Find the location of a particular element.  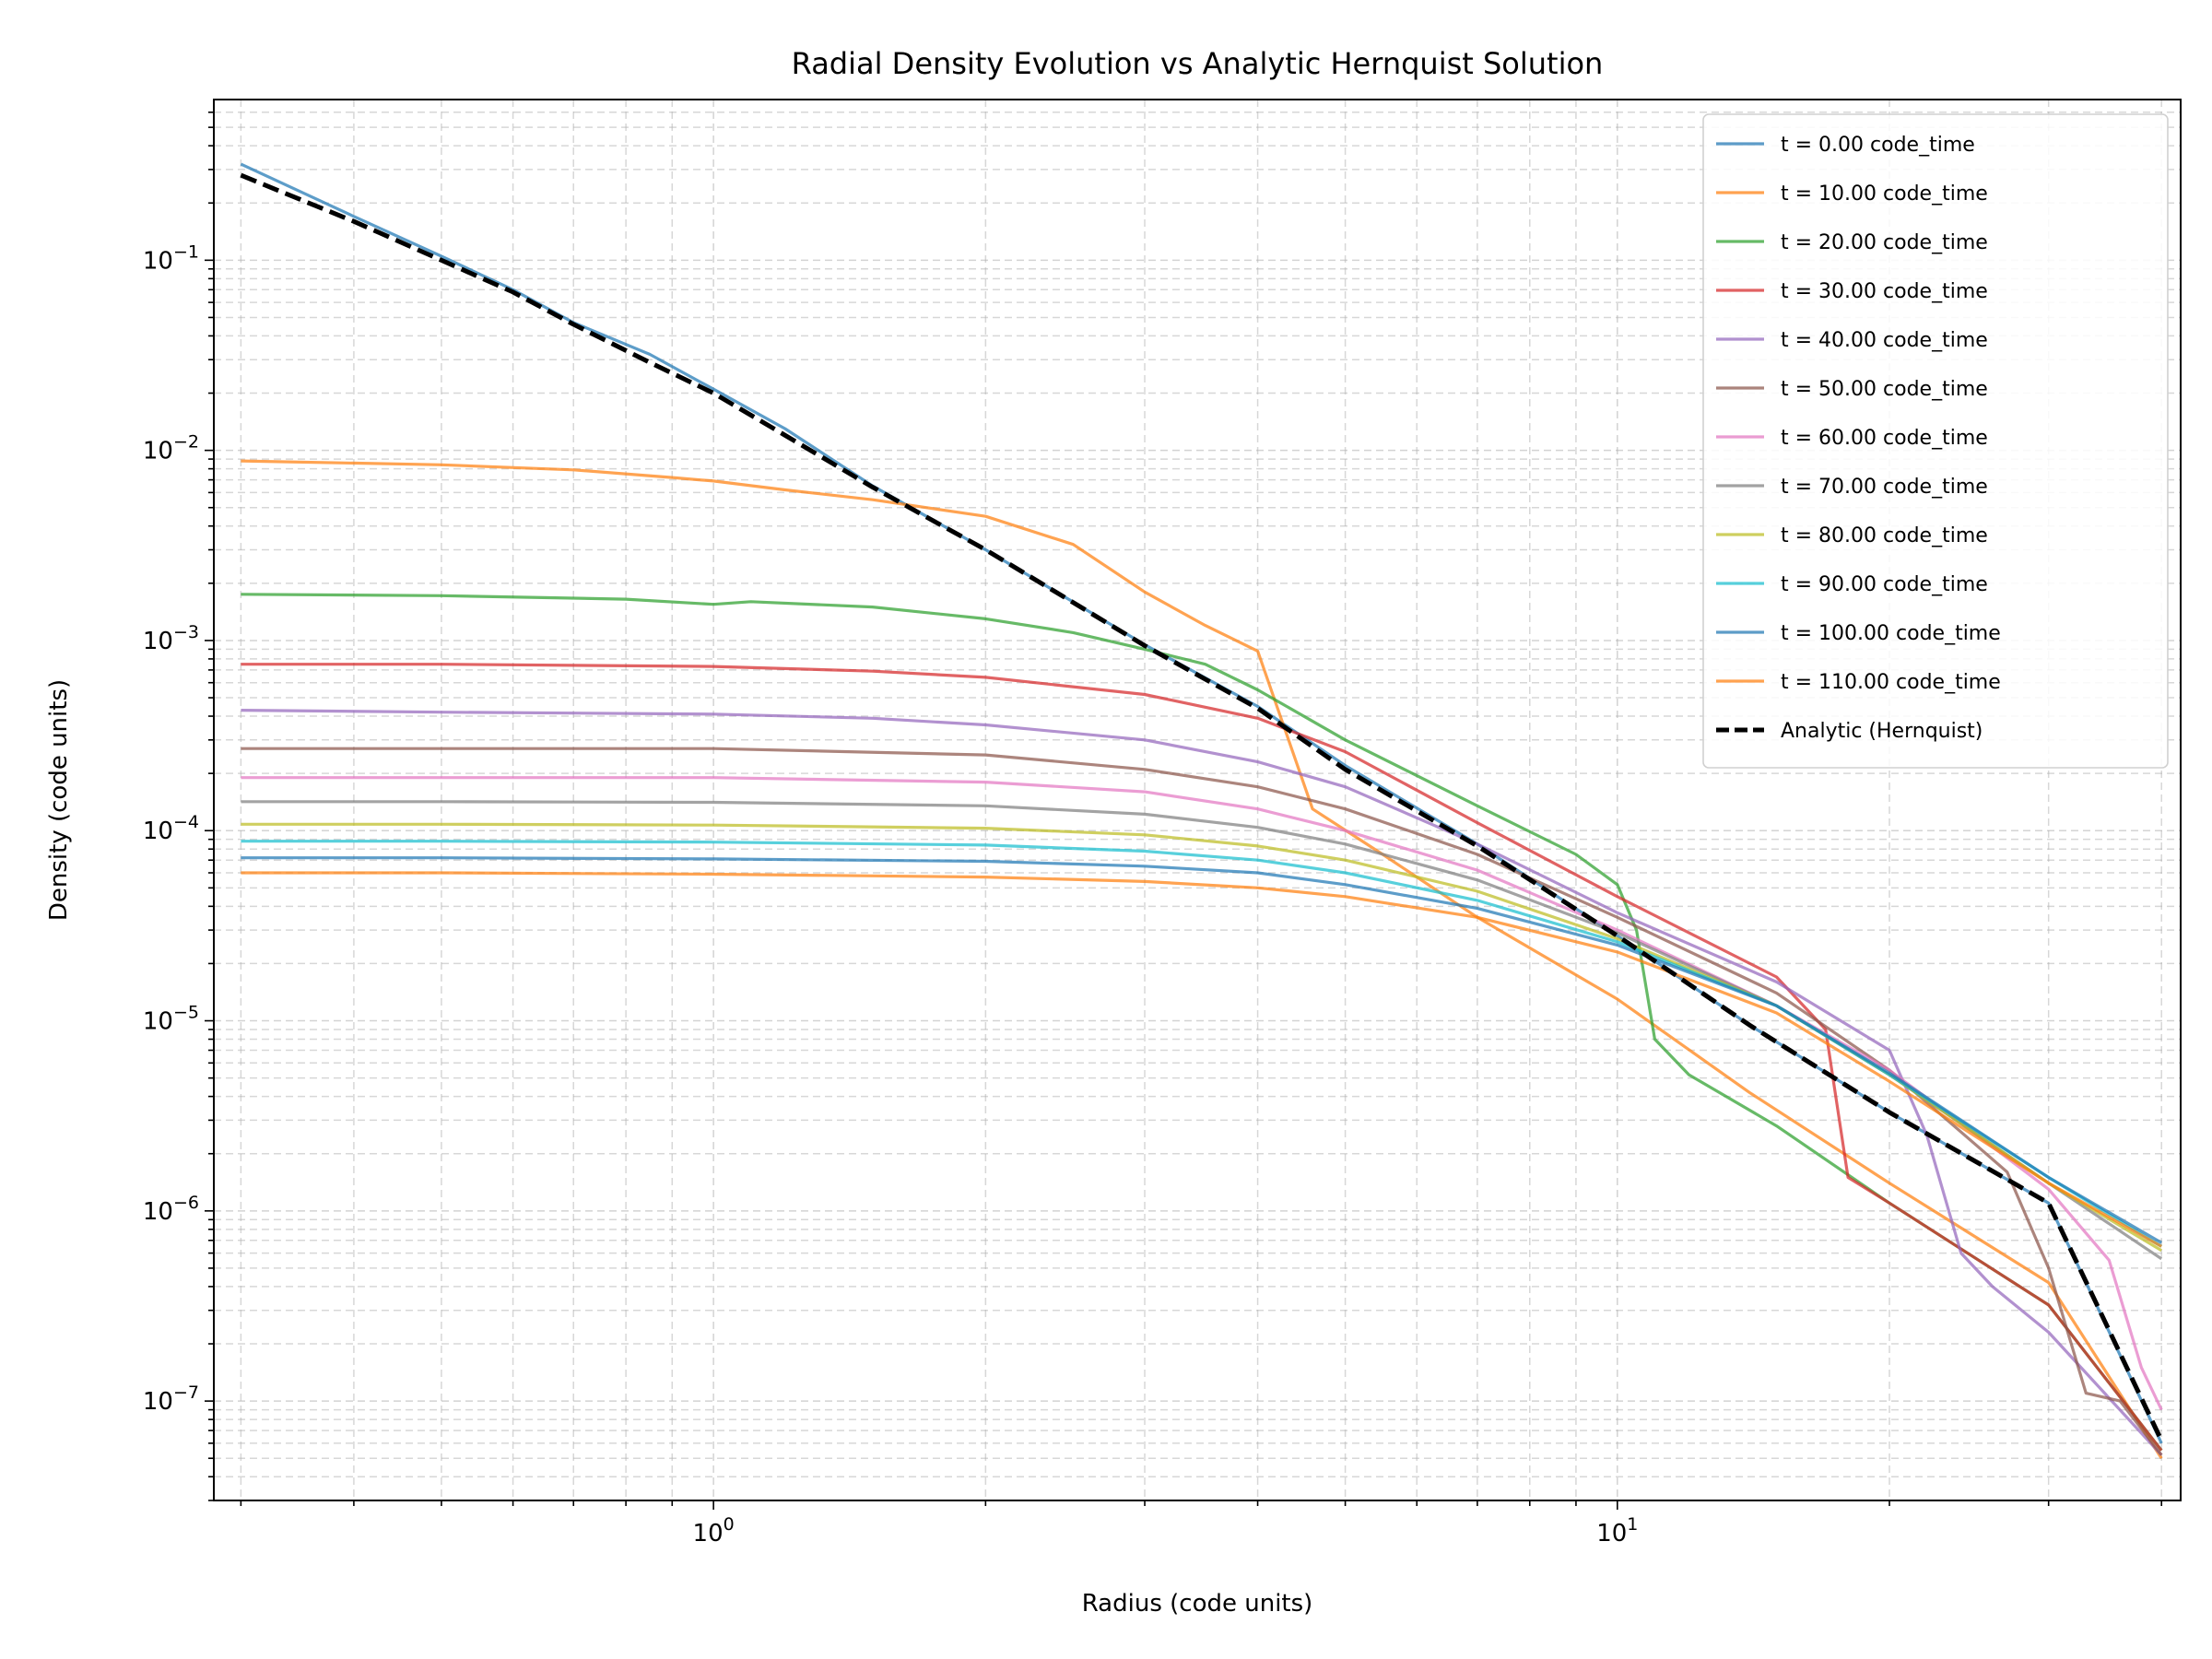

legend-label: t = 50.00 code_time is located at coordinates (1884, 389).